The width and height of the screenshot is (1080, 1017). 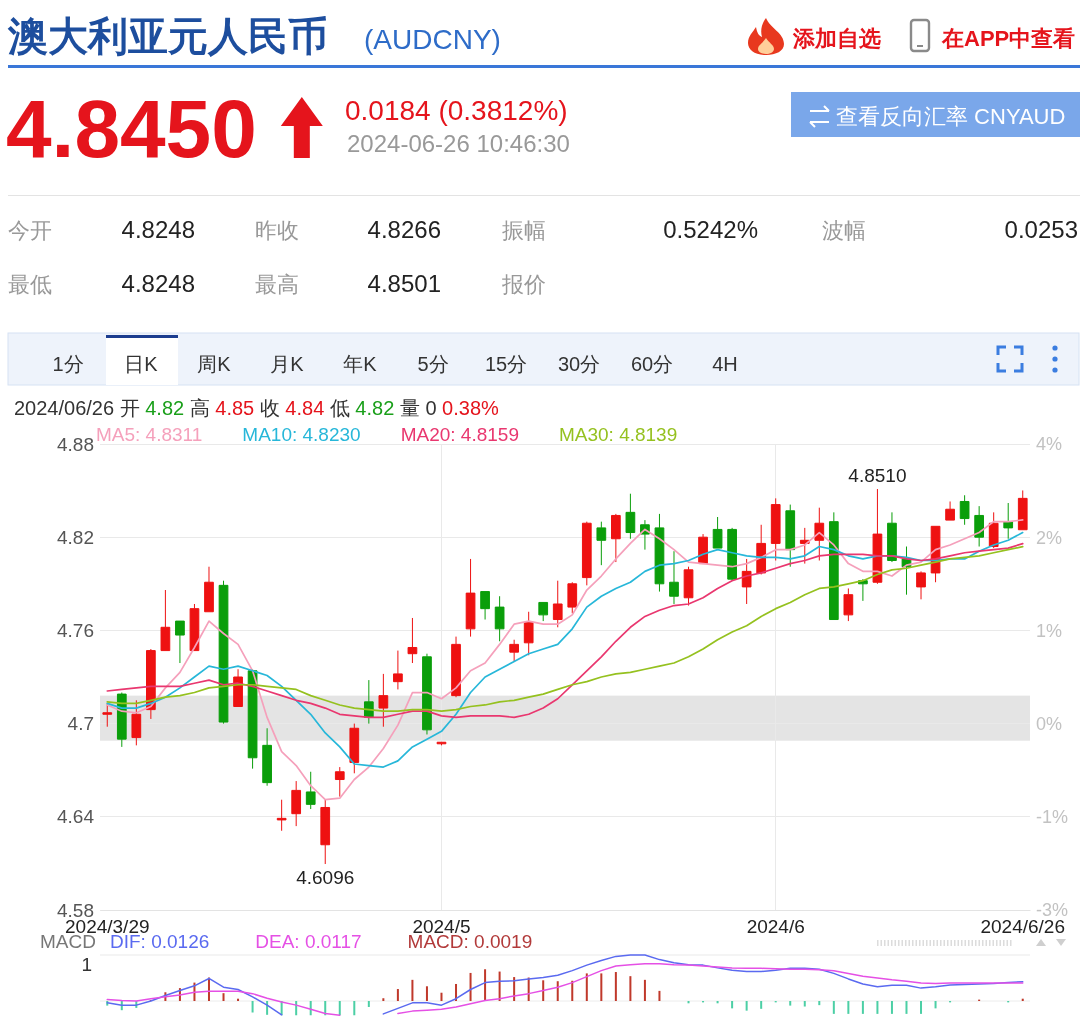 What do you see at coordinates (68, 364) in the screenshot?
I see `text: 1分` at bounding box center [68, 364].